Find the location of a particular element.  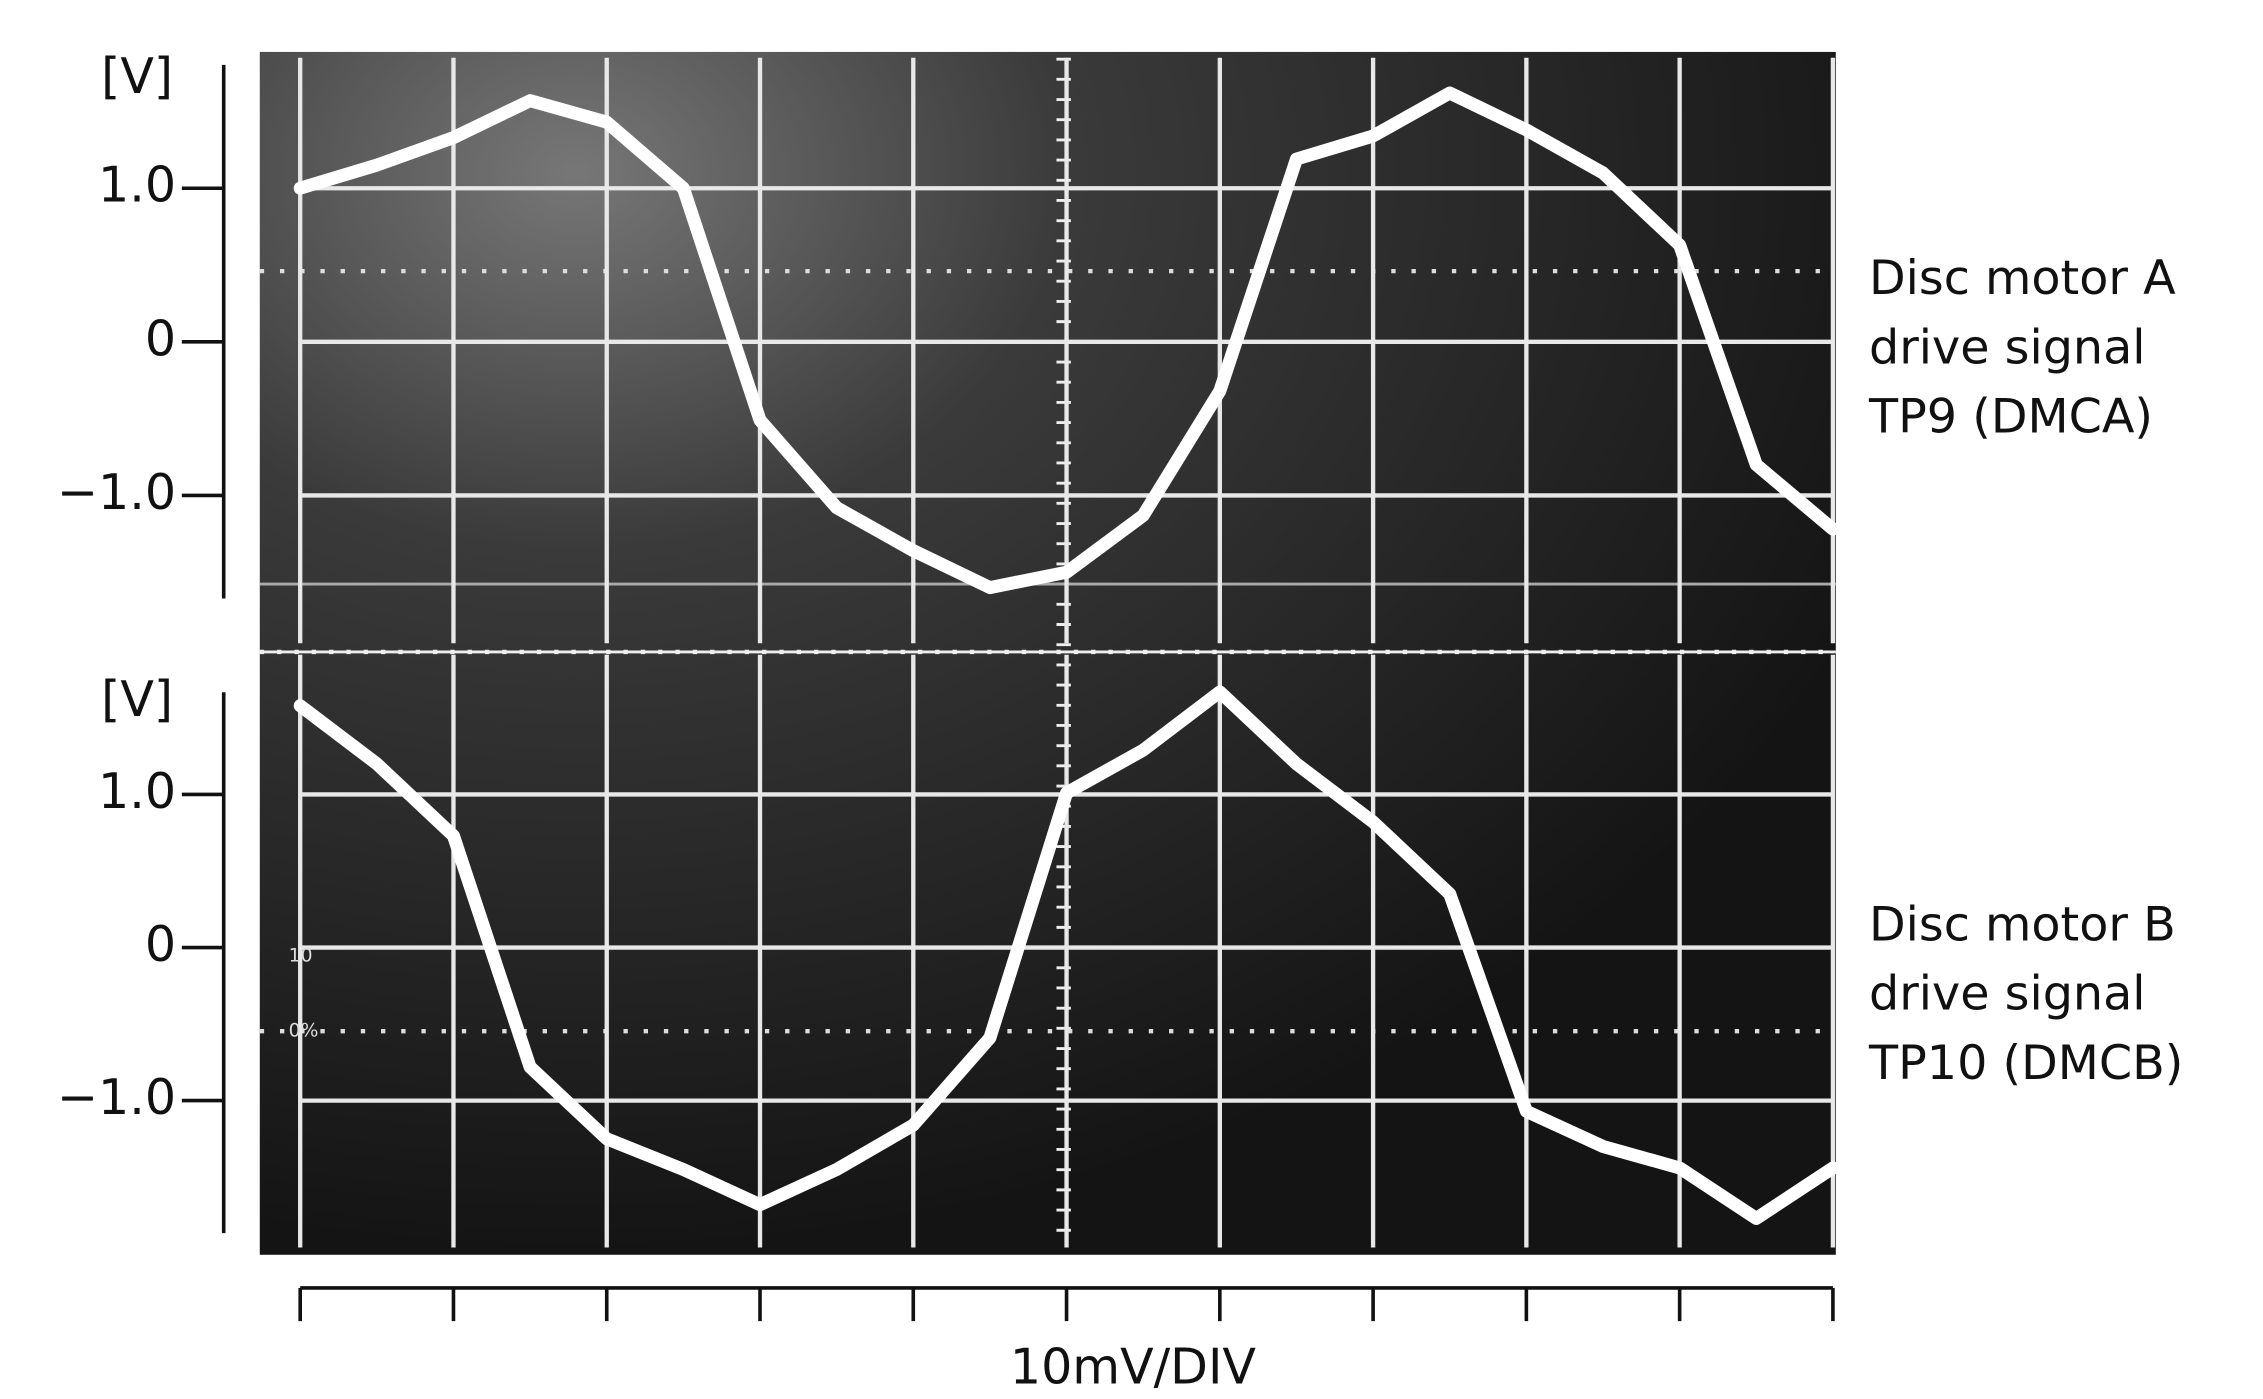

screen-label: 0% is located at coordinates (304, 1031).